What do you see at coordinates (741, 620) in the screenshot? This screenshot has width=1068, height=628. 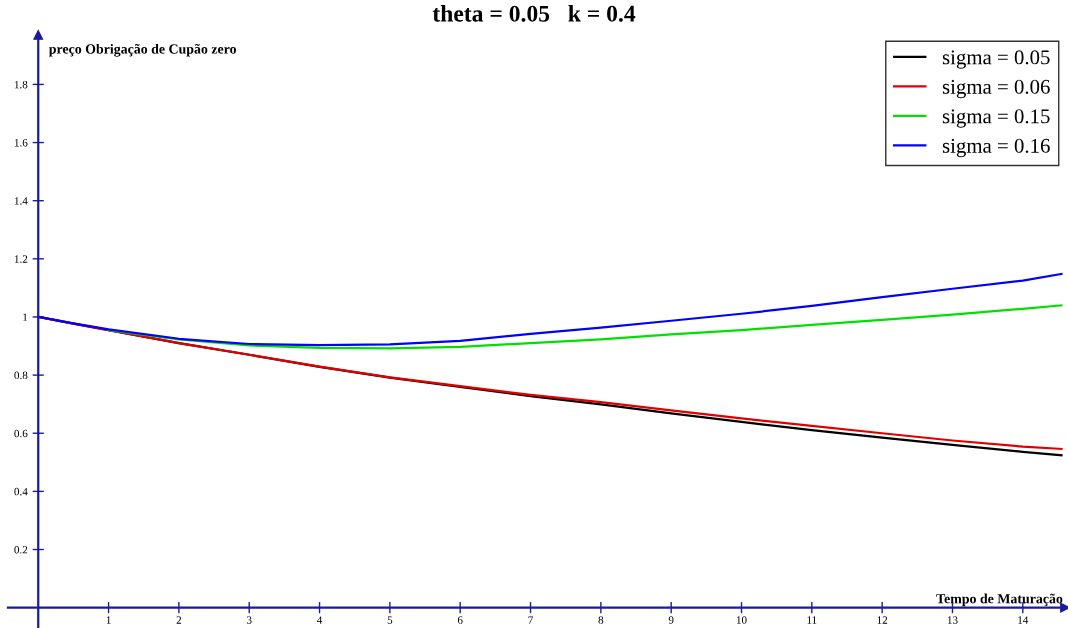 I see `x-tick-label: 10` at bounding box center [741, 620].